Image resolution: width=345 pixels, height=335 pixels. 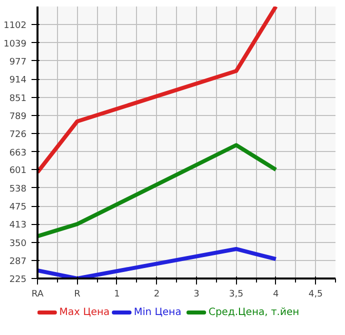 I want to click on y-tick-label: 1102, so click(x=15, y=26).